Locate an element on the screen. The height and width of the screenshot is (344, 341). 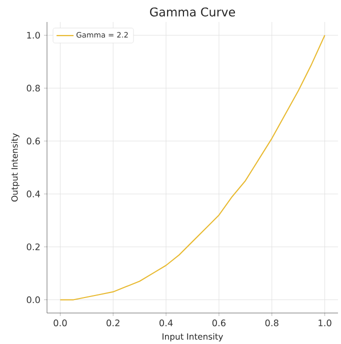
y-tick-label: 0.8 is located at coordinates (33, 88).